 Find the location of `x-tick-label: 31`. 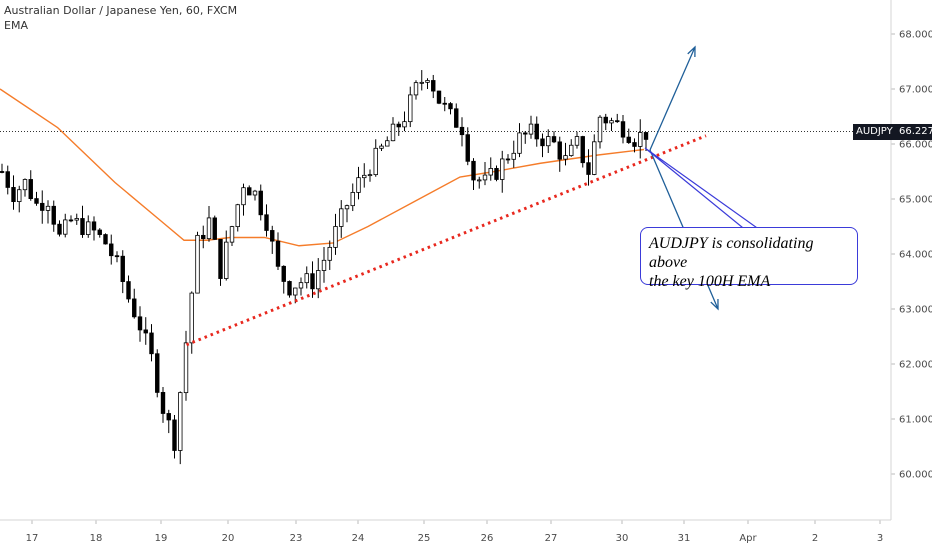

x-tick-label: 31 is located at coordinates (684, 538).